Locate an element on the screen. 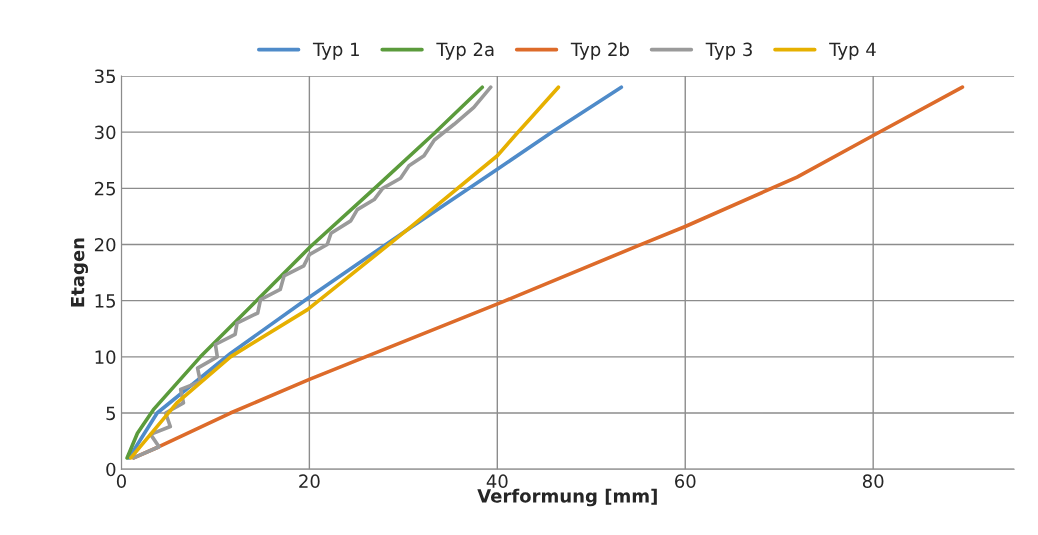 Image resolution: width=1038 pixels, height=535 pixels. y-axis-title: Etagen is located at coordinates (79, 272).